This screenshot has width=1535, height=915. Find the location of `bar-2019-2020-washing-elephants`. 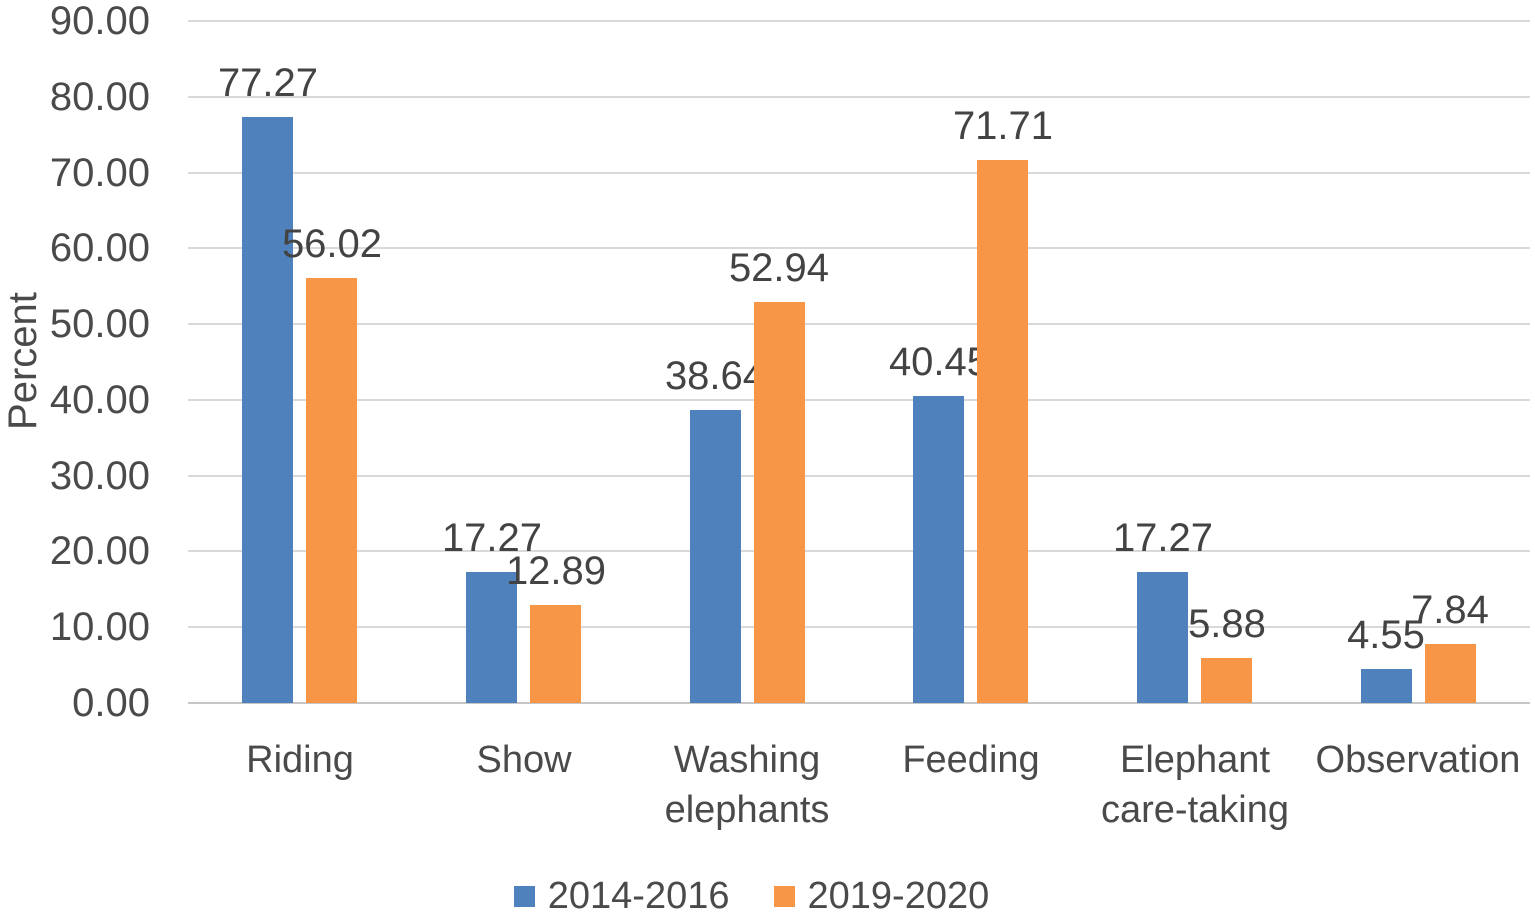

bar-2019-2020-washing-elephants is located at coordinates (779, 502).